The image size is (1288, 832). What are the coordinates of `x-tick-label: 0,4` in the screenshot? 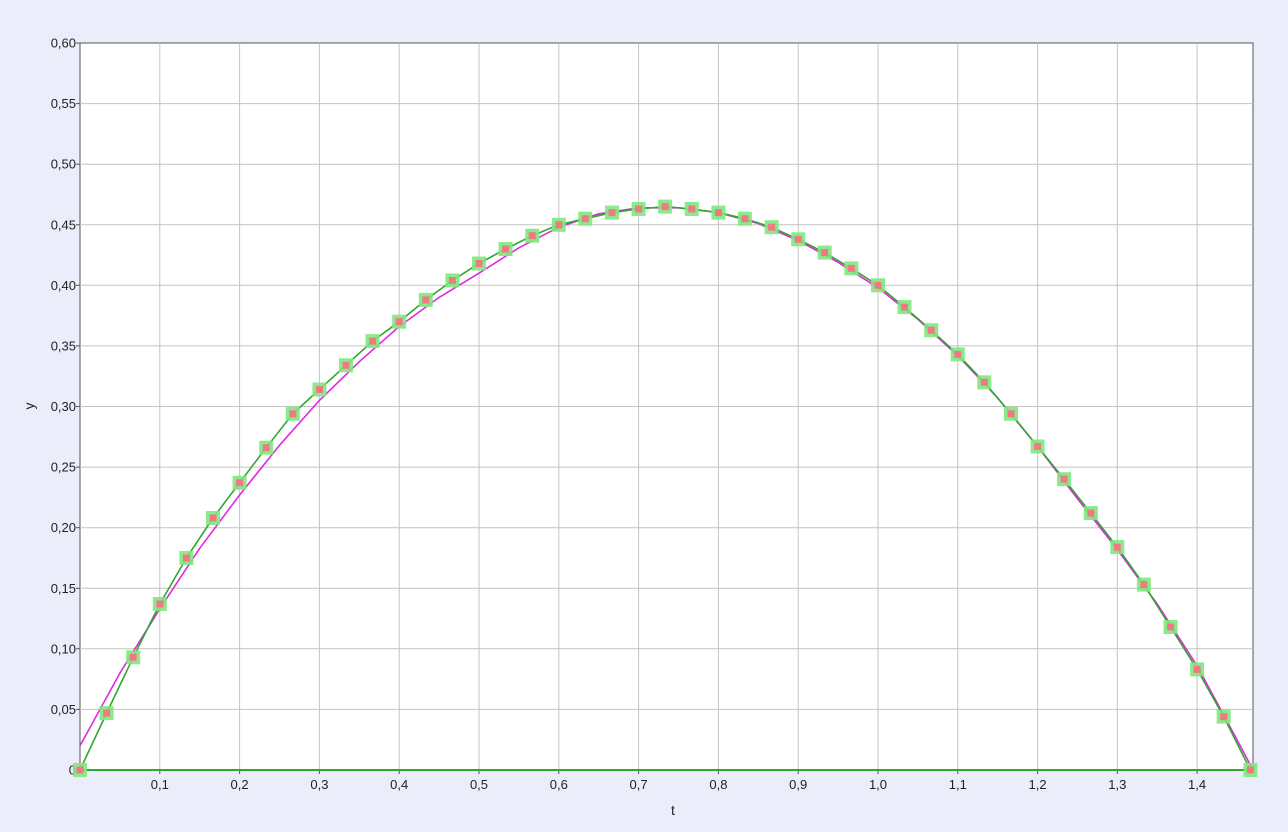 It's located at (399, 784).